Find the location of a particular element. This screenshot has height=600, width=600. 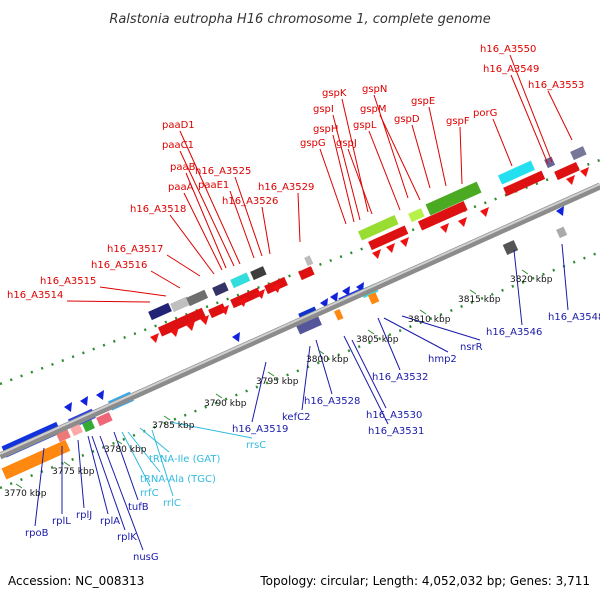

gene-label-hmp2: hmp2 is located at coordinates (442, 359).